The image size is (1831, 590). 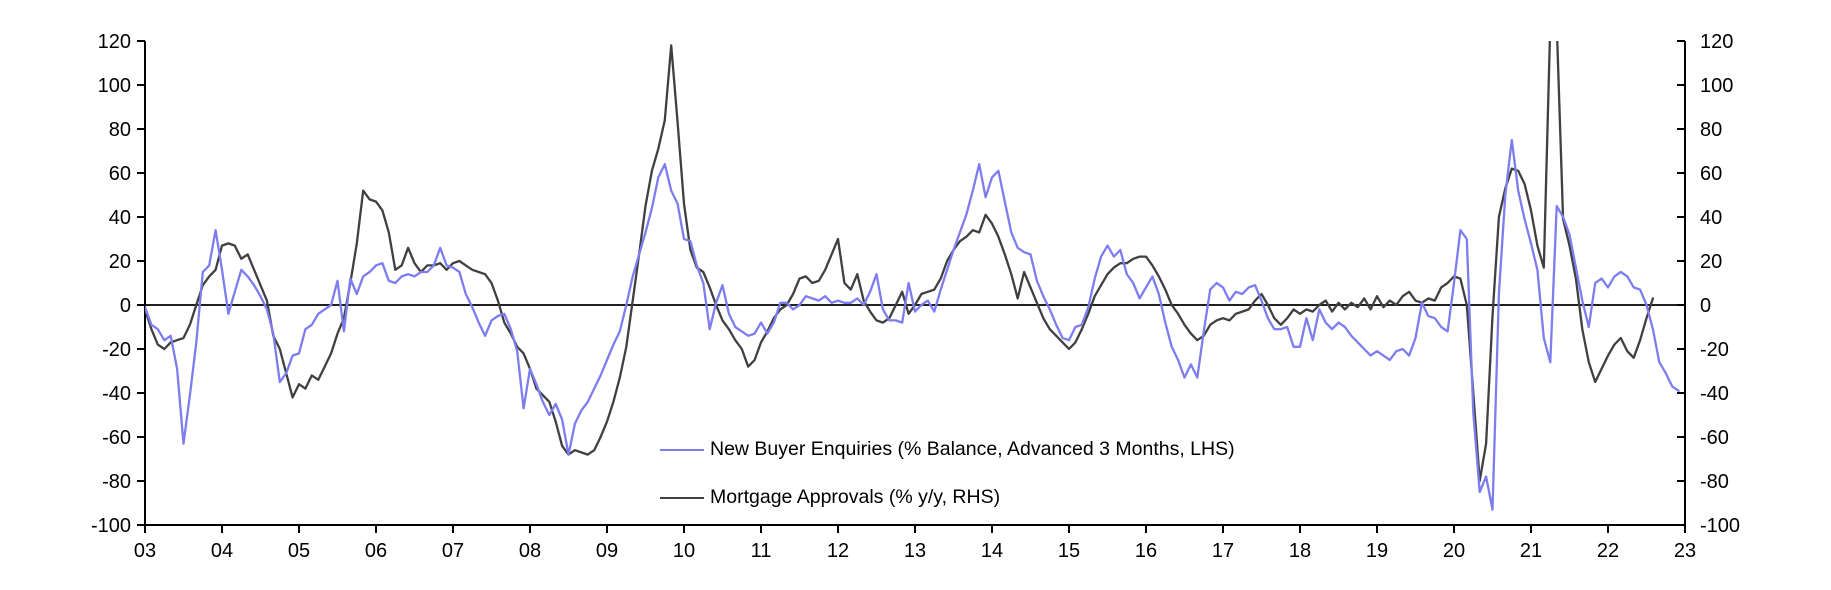 I want to click on svg-text: 12, so click(x=838, y=551).